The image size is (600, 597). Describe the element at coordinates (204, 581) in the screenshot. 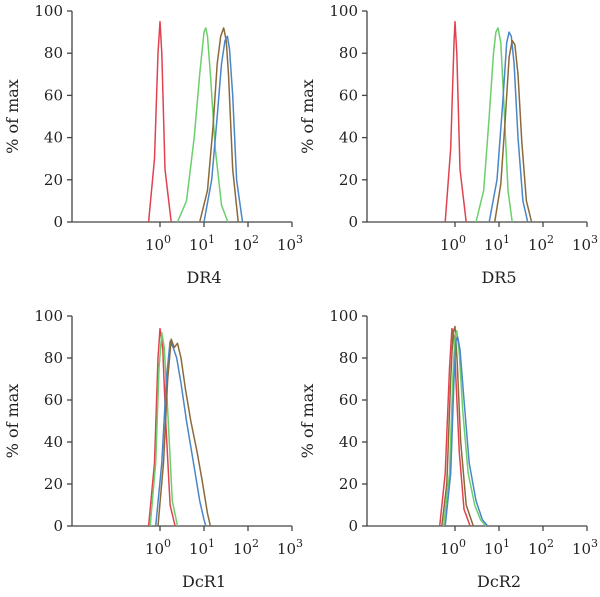

I see `x-axis-label: DcR1` at that location.